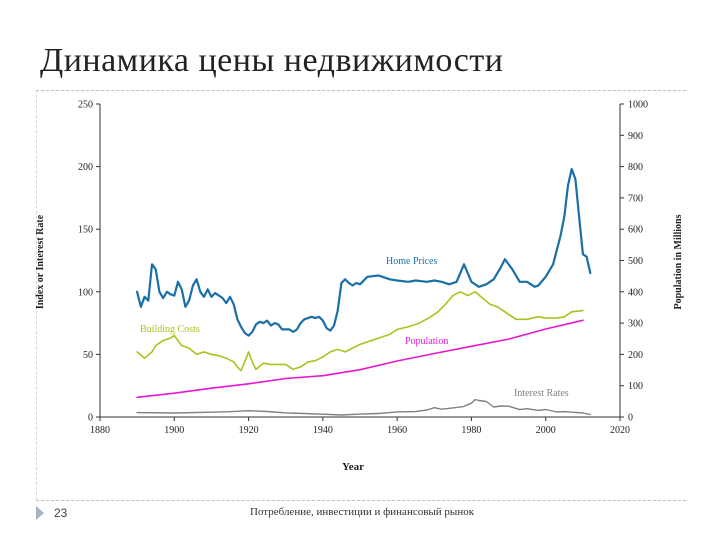 The width and height of the screenshot is (720, 540). Describe the element at coordinates (411, 261) in the screenshot. I see `series-label-home-prices: Home Prices` at that location.